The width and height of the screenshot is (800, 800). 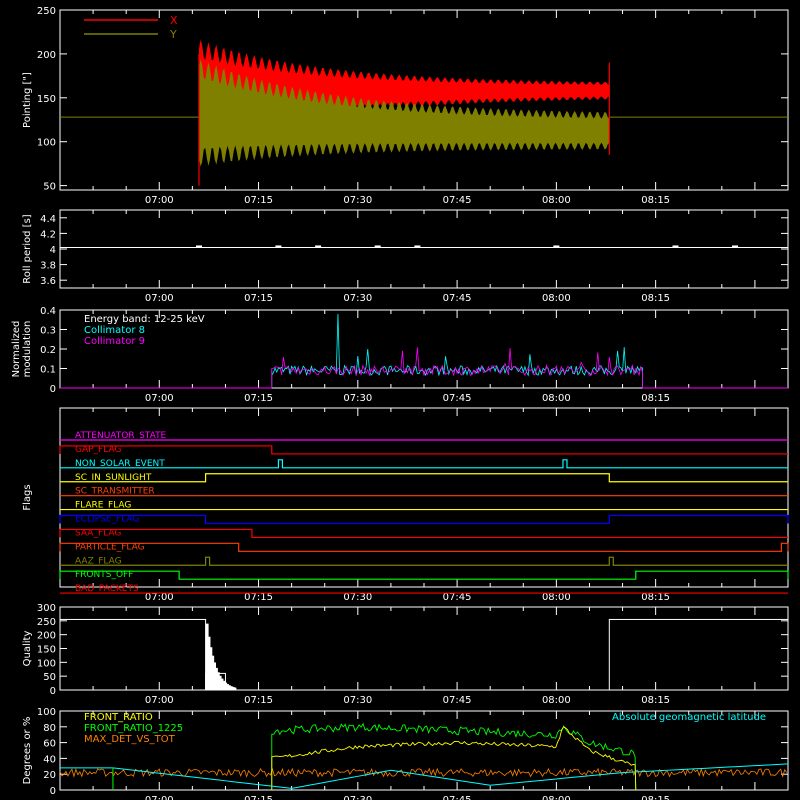 I want to click on pointing-legend-label: X, so click(x=174, y=20).